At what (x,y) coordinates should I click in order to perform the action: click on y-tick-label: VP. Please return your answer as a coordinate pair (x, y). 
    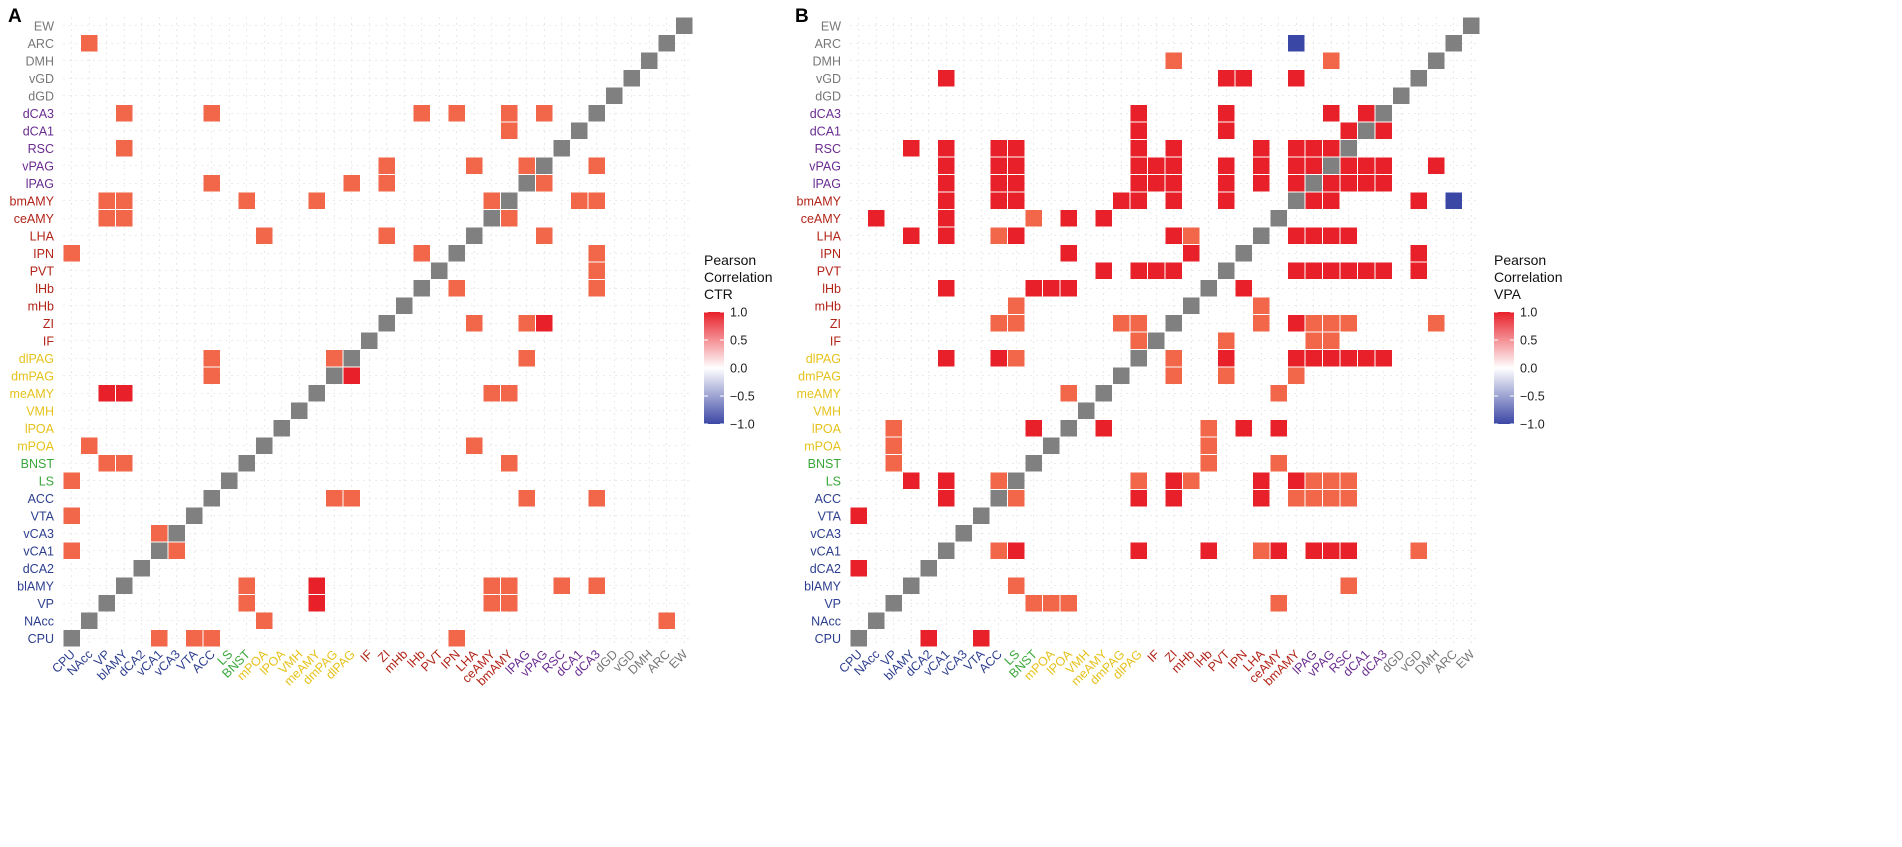
    Looking at the image, I should click on (45, 604).